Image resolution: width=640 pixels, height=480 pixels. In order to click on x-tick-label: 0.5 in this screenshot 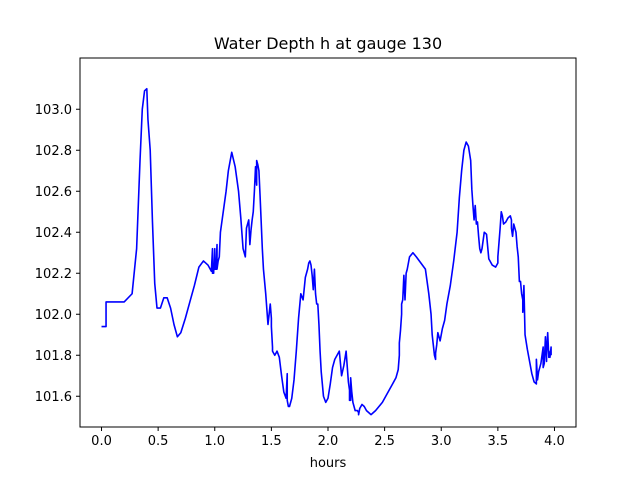, I will do `click(158, 441)`.